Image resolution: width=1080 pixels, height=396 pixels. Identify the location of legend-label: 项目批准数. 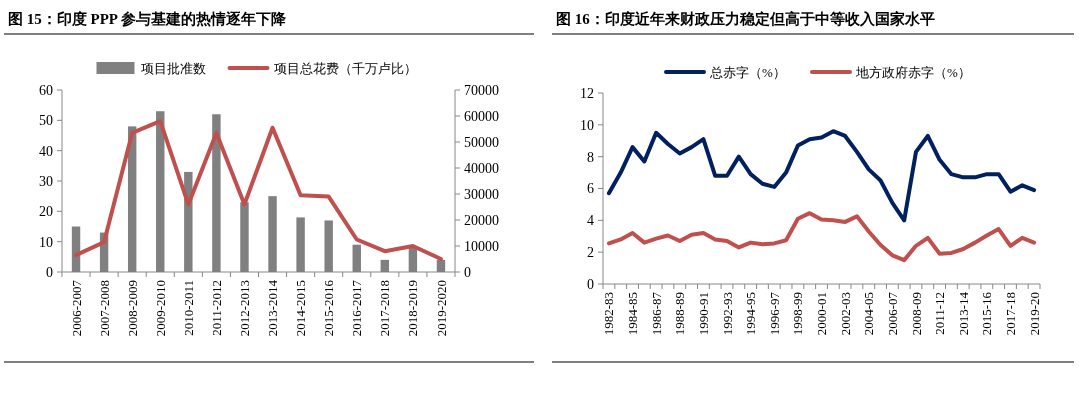
(173, 68).